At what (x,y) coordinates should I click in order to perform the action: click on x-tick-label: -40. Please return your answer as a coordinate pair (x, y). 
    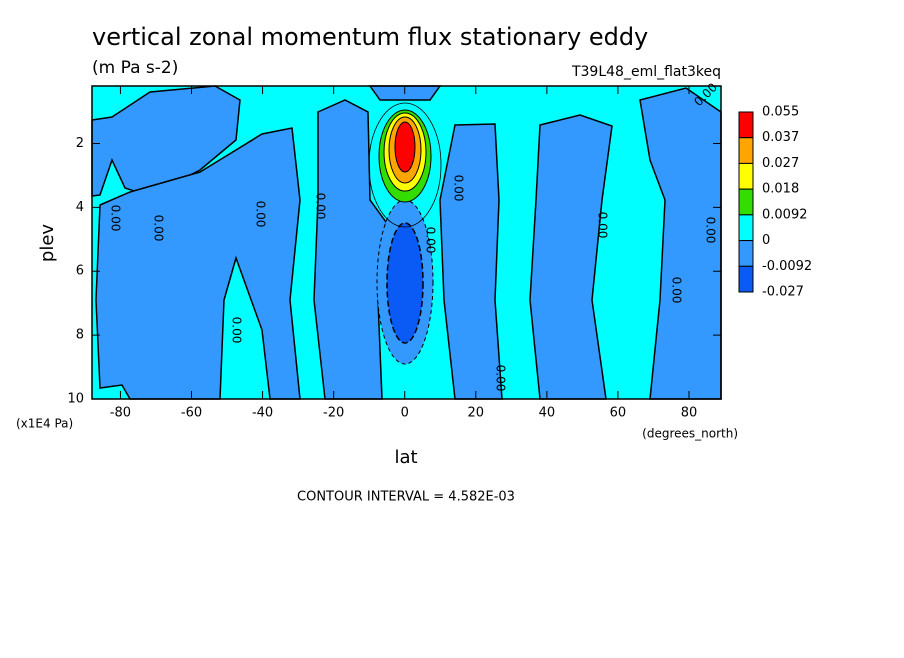
    Looking at the image, I should click on (262, 413).